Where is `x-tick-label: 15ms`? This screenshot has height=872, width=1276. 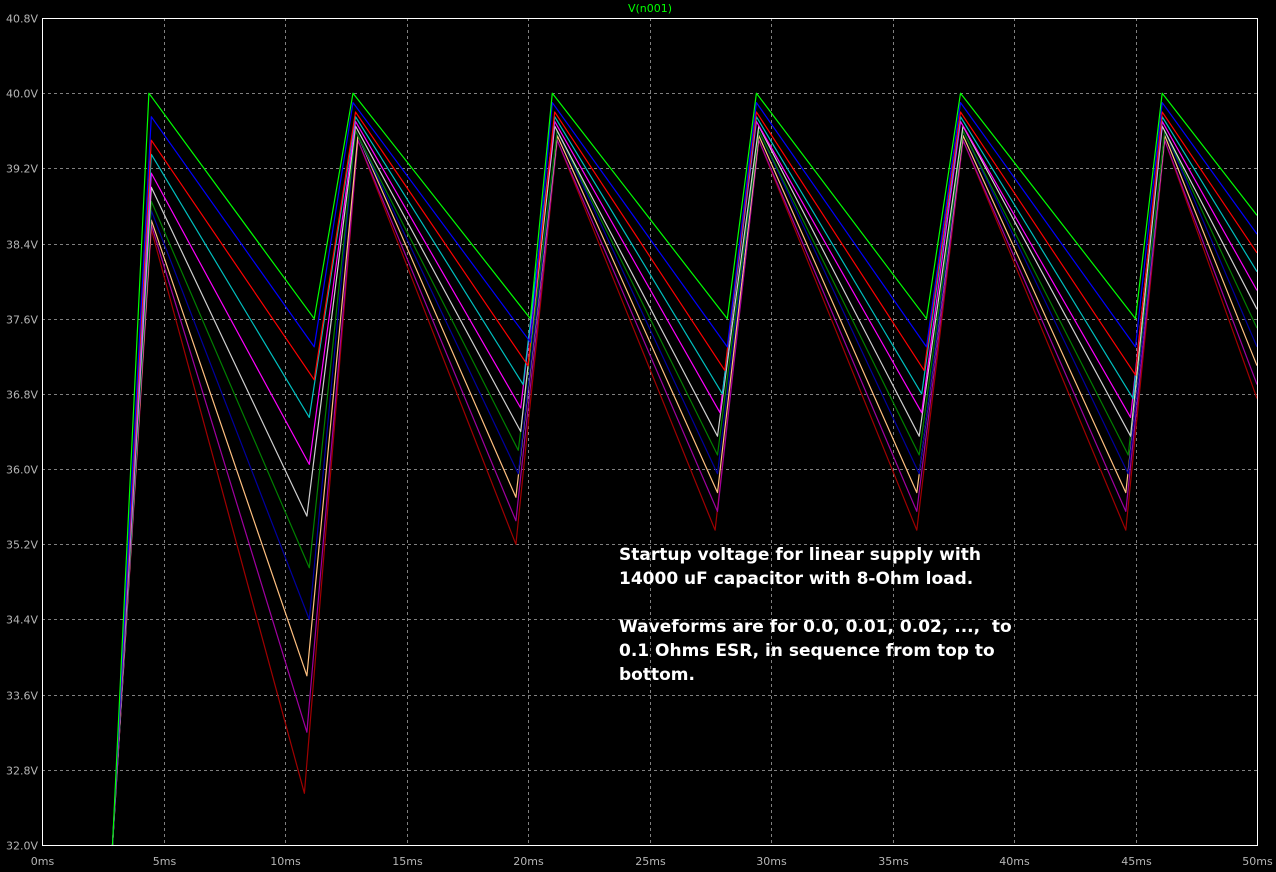 x-tick-label: 15ms is located at coordinates (407, 861).